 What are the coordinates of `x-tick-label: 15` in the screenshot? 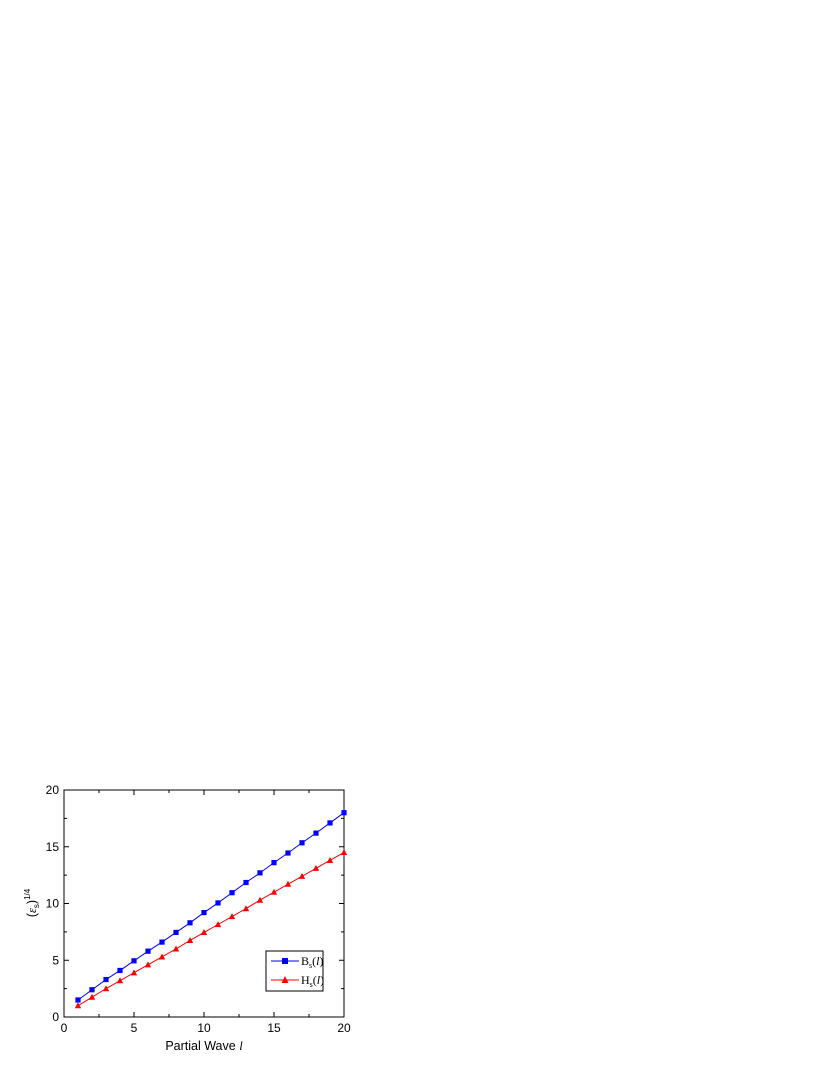 It's located at (274, 1028).